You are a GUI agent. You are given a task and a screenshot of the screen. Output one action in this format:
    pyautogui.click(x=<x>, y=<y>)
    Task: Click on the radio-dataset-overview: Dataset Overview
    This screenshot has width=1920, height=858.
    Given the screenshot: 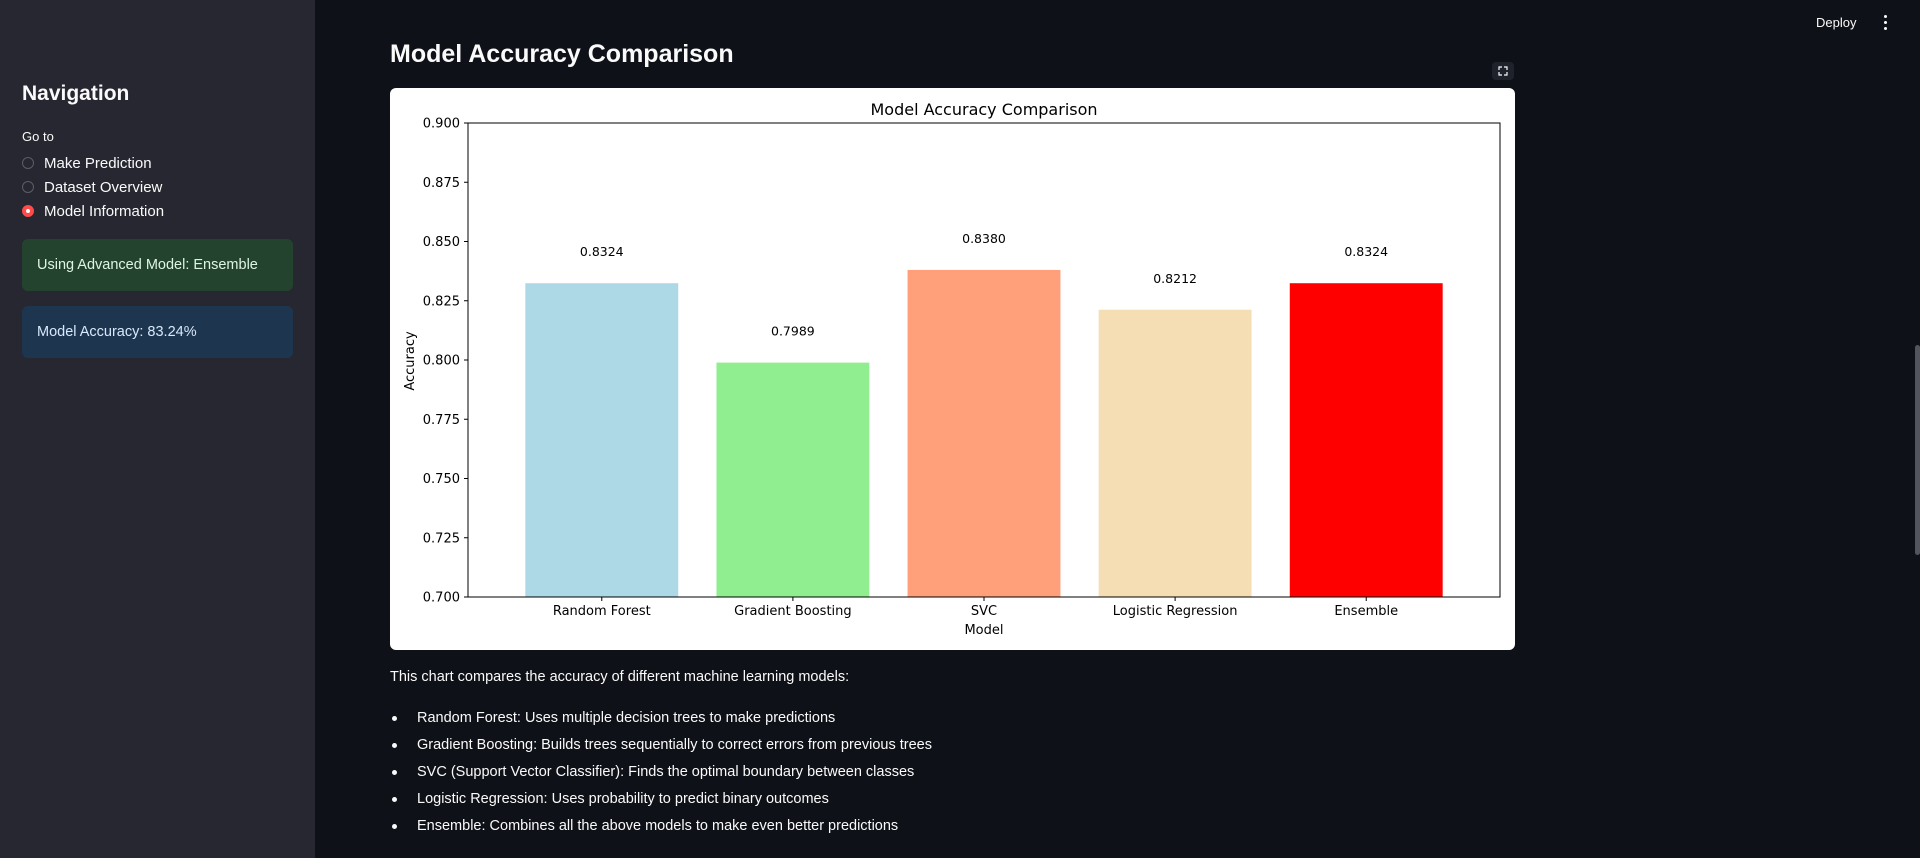 What is the action you would take?
    pyautogui.click(x=92, y=187)
    